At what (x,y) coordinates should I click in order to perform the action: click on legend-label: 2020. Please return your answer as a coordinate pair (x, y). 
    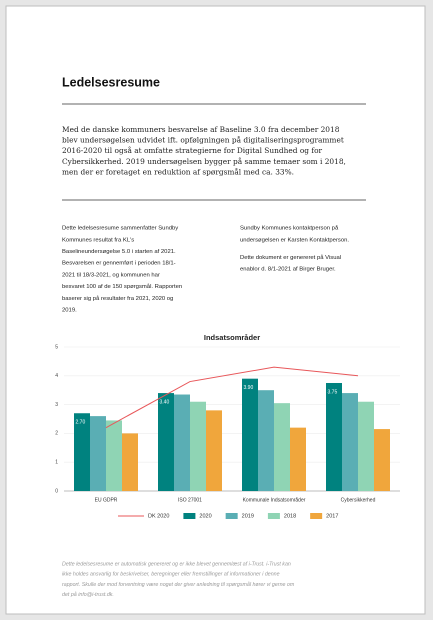
    Looking at the image, I should click on (205, 516).